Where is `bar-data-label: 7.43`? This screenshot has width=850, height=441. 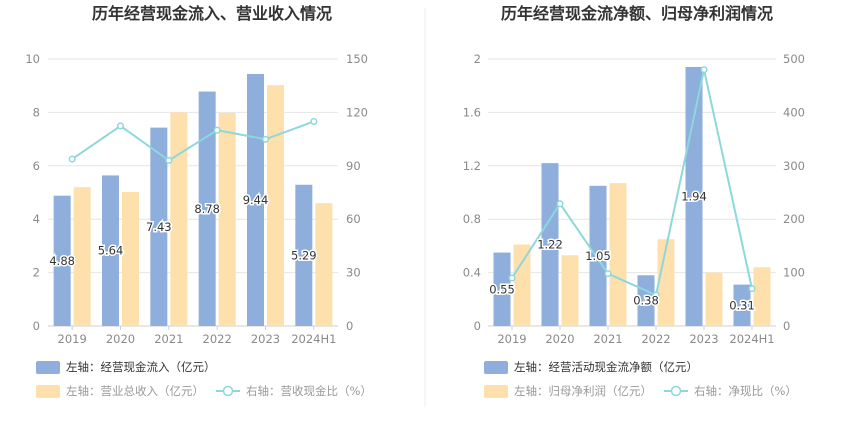 bar-data-label: 7.43 is located at coordinates (159, 227).